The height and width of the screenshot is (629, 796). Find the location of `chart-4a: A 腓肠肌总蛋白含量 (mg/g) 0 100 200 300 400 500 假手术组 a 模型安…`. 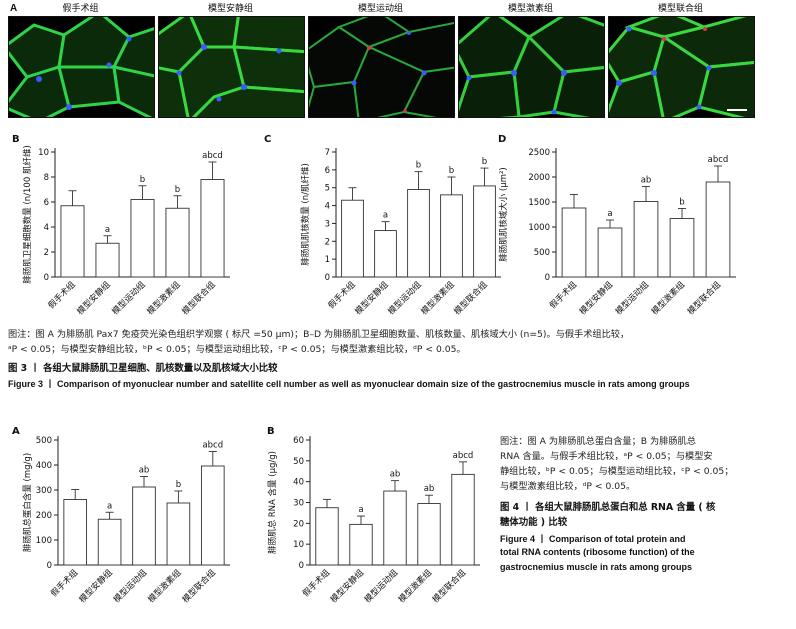

chart-4a: A 腓肠肌总蛋白含量 (mg/g) 0 100 200 300 400 500 假手术组 a 模型安… is located at coordinates (121, 515).